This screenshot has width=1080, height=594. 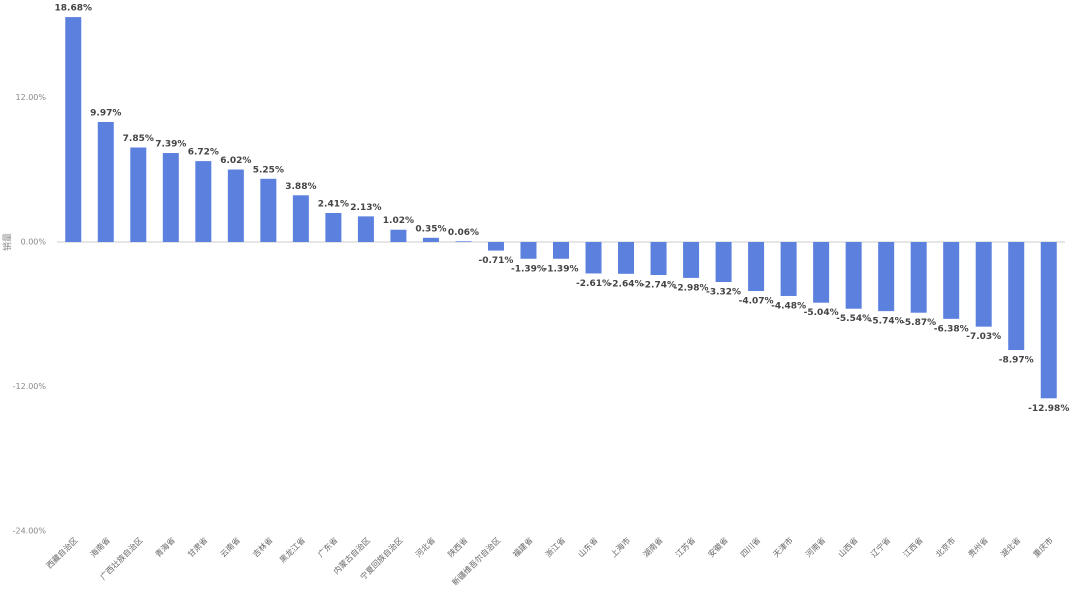 I want to click on x-tick-label: 四川省, so click(x=750, y=547).